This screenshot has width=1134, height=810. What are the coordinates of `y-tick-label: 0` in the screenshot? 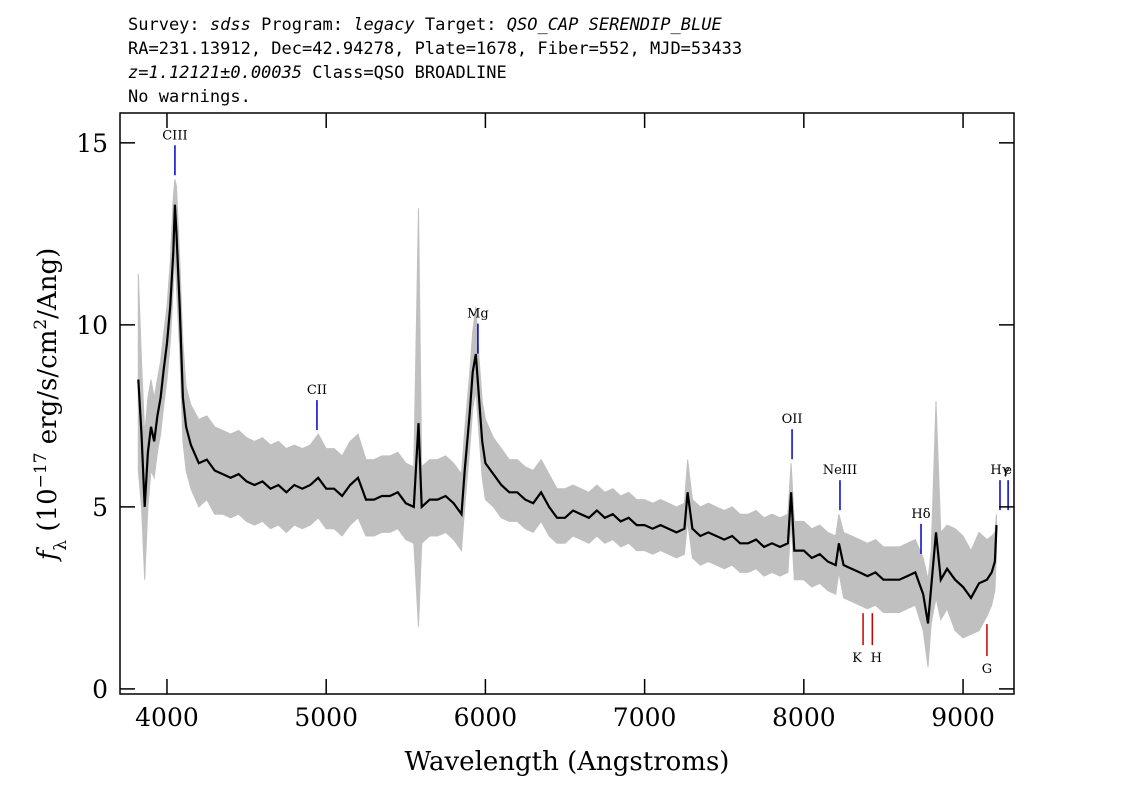 It's located at (100, 689).